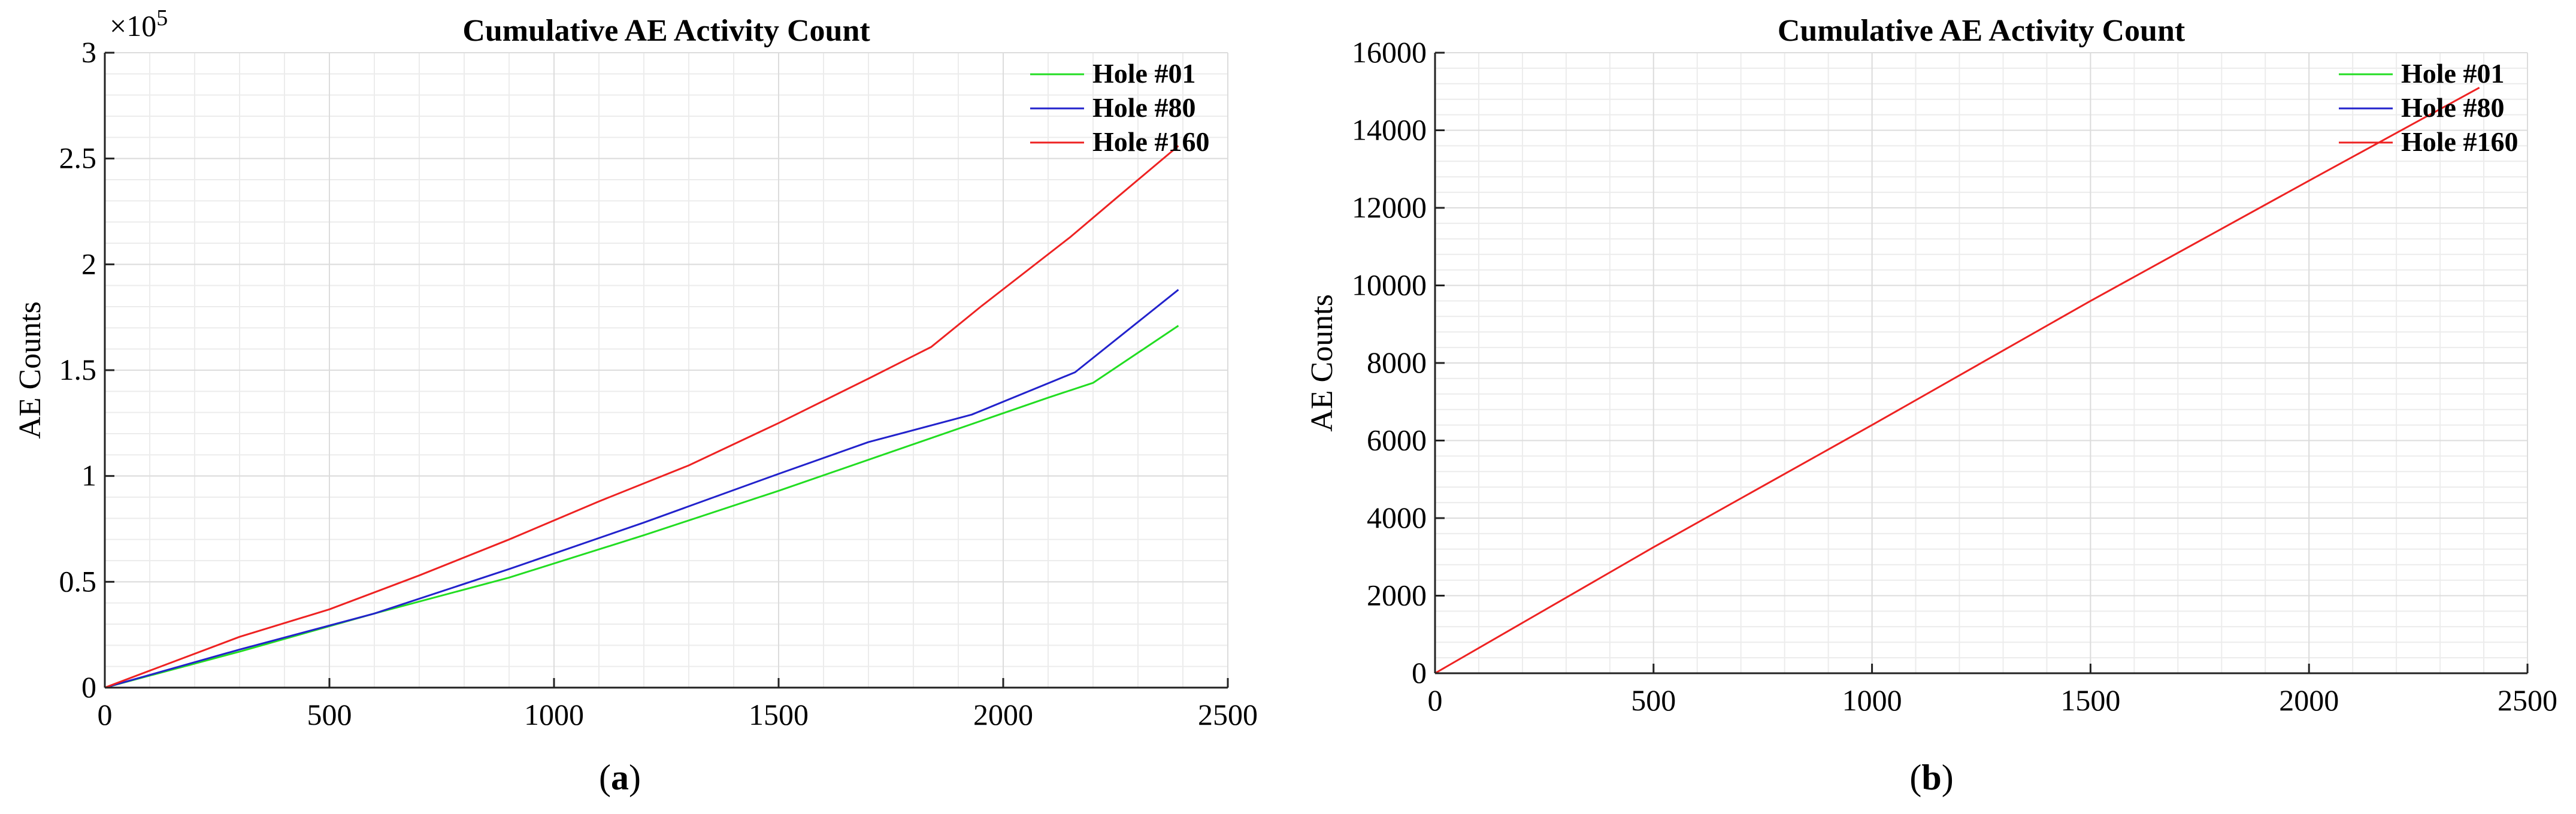 The image size is (2576, 814). I want to click on panel-caption: (b), so click(1931, 777).